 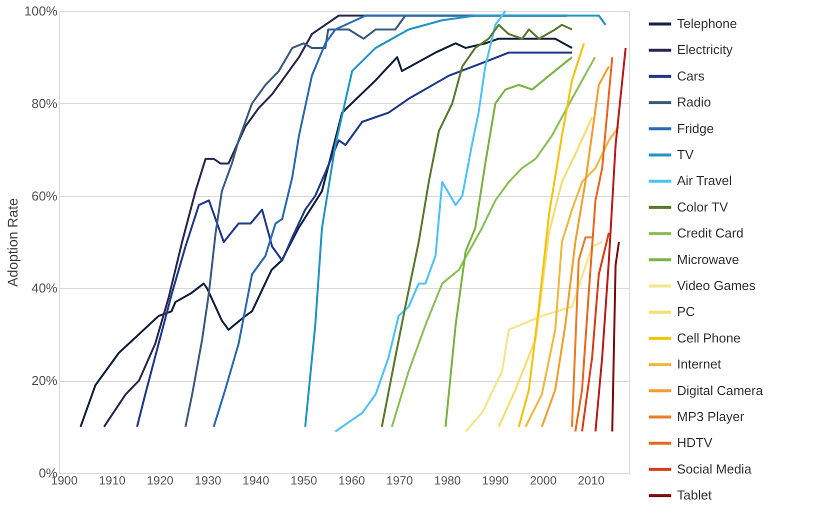 I want to click on y-tick-label: 80%, so click(x=44, y=103).